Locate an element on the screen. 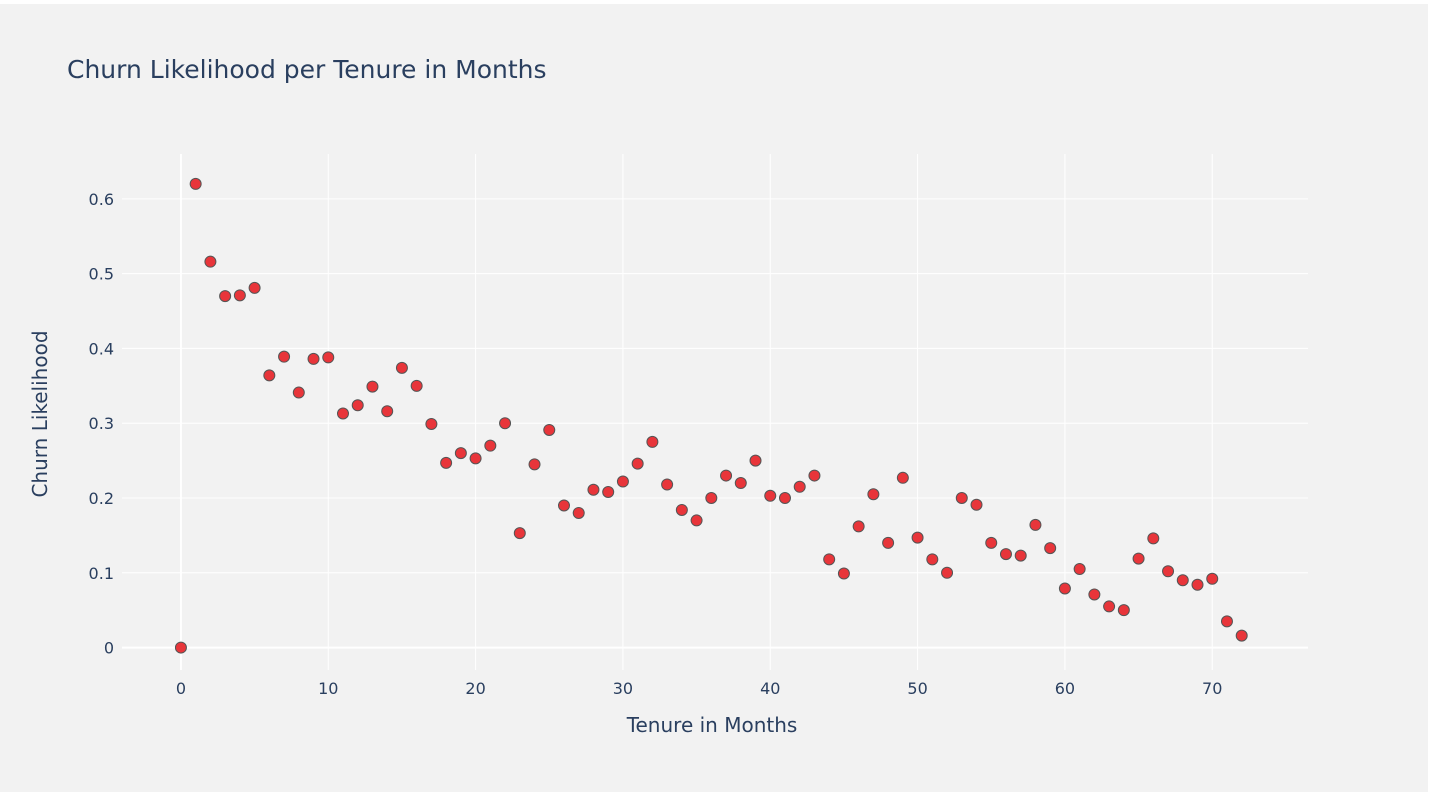 This screenshot has height=792, width=1432. x-tick-label: 50 is located at coordinates (917, 688).